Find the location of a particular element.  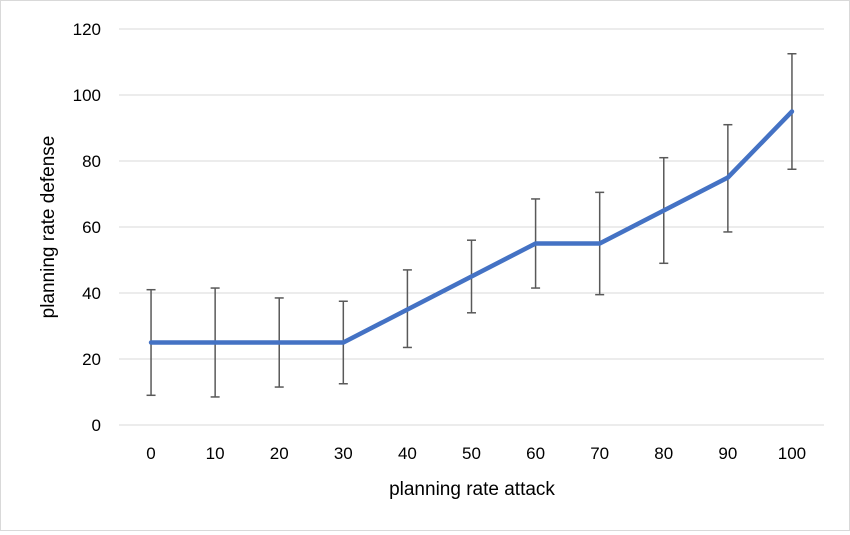

y-tick-label: 40 is located at coordinates (91, 293).